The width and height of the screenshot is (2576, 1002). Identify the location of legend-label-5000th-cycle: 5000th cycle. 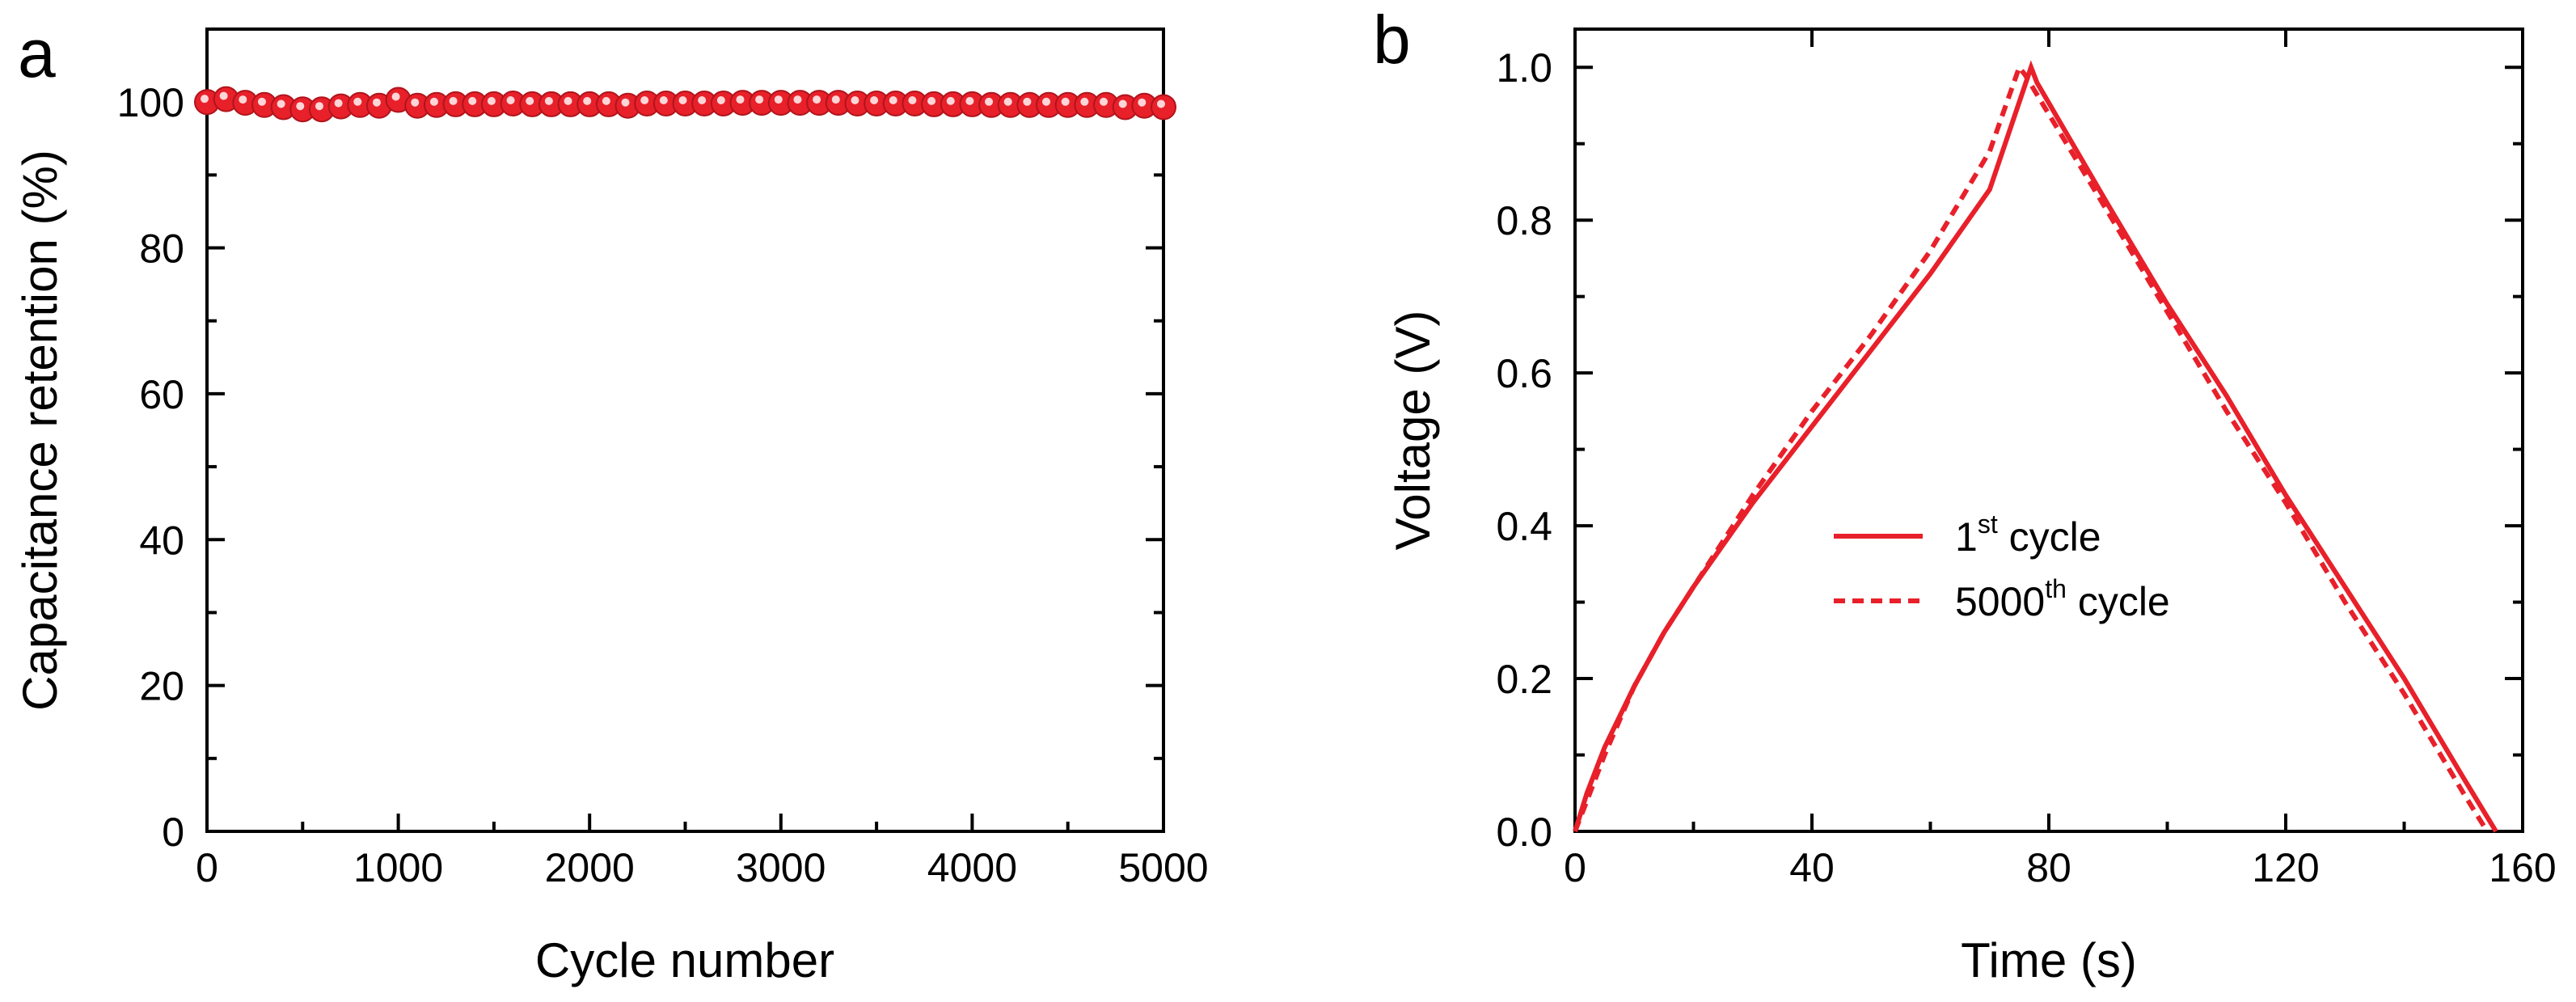
(2062, 599).